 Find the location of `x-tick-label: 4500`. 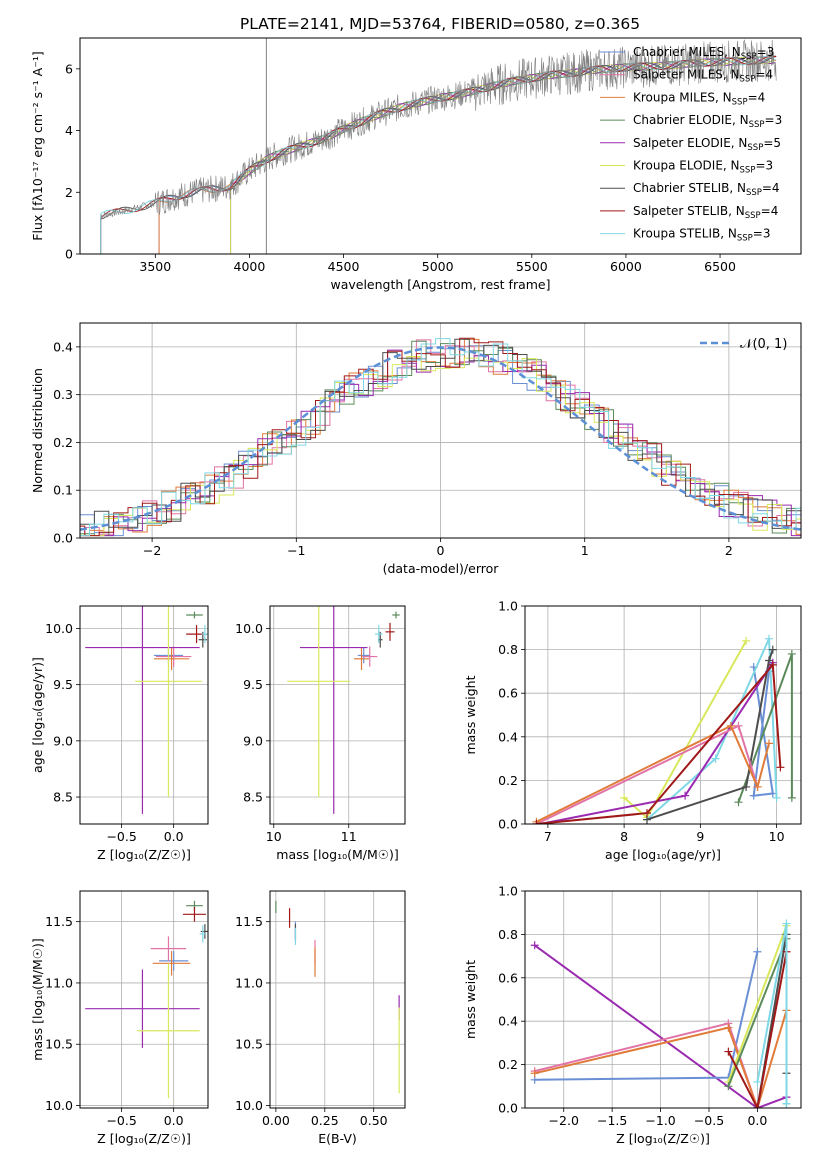

x-tick-label: 4500 is located at coordinates (344, 266).